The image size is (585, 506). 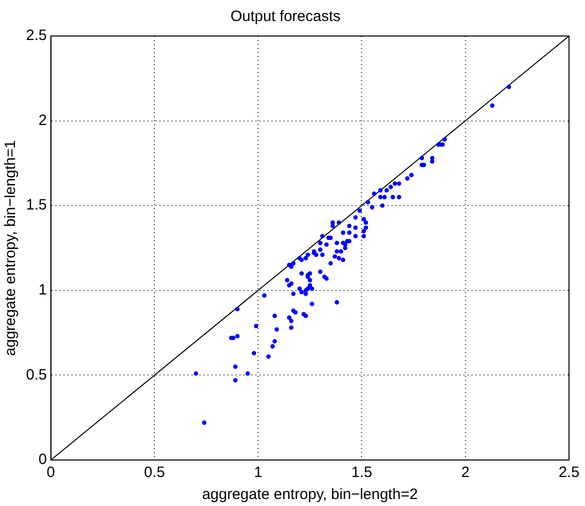 What do you see at coordinates (361, 473) in the screenshot?
I see `x-tick-label: 1.5` at bounding box center [361, 473].